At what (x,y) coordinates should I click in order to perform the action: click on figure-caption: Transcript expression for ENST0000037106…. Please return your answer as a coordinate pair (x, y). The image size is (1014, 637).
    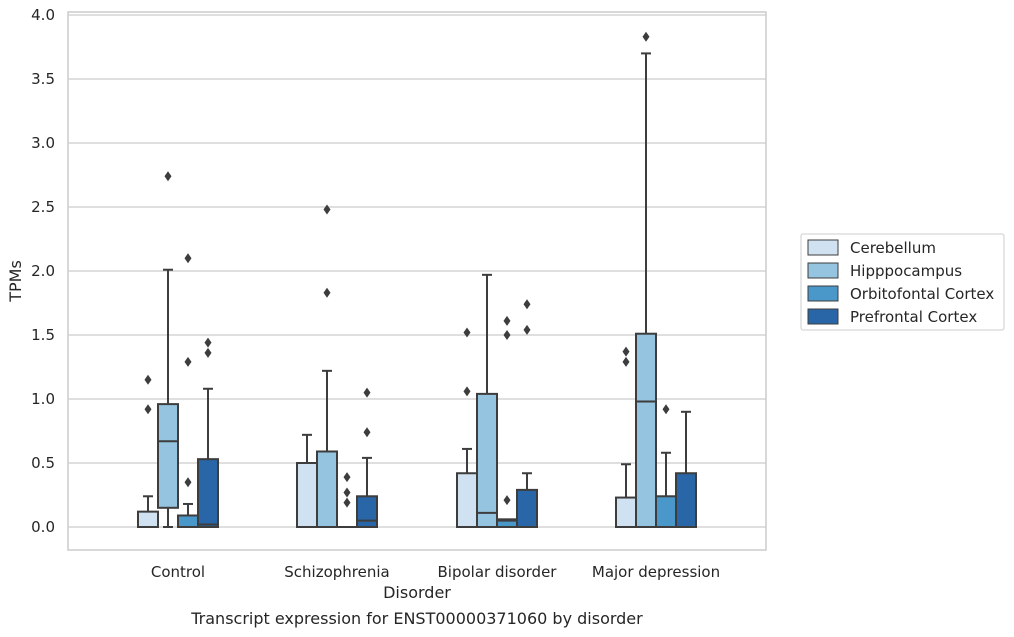
    Looking at the image, I should click on (417, 618).